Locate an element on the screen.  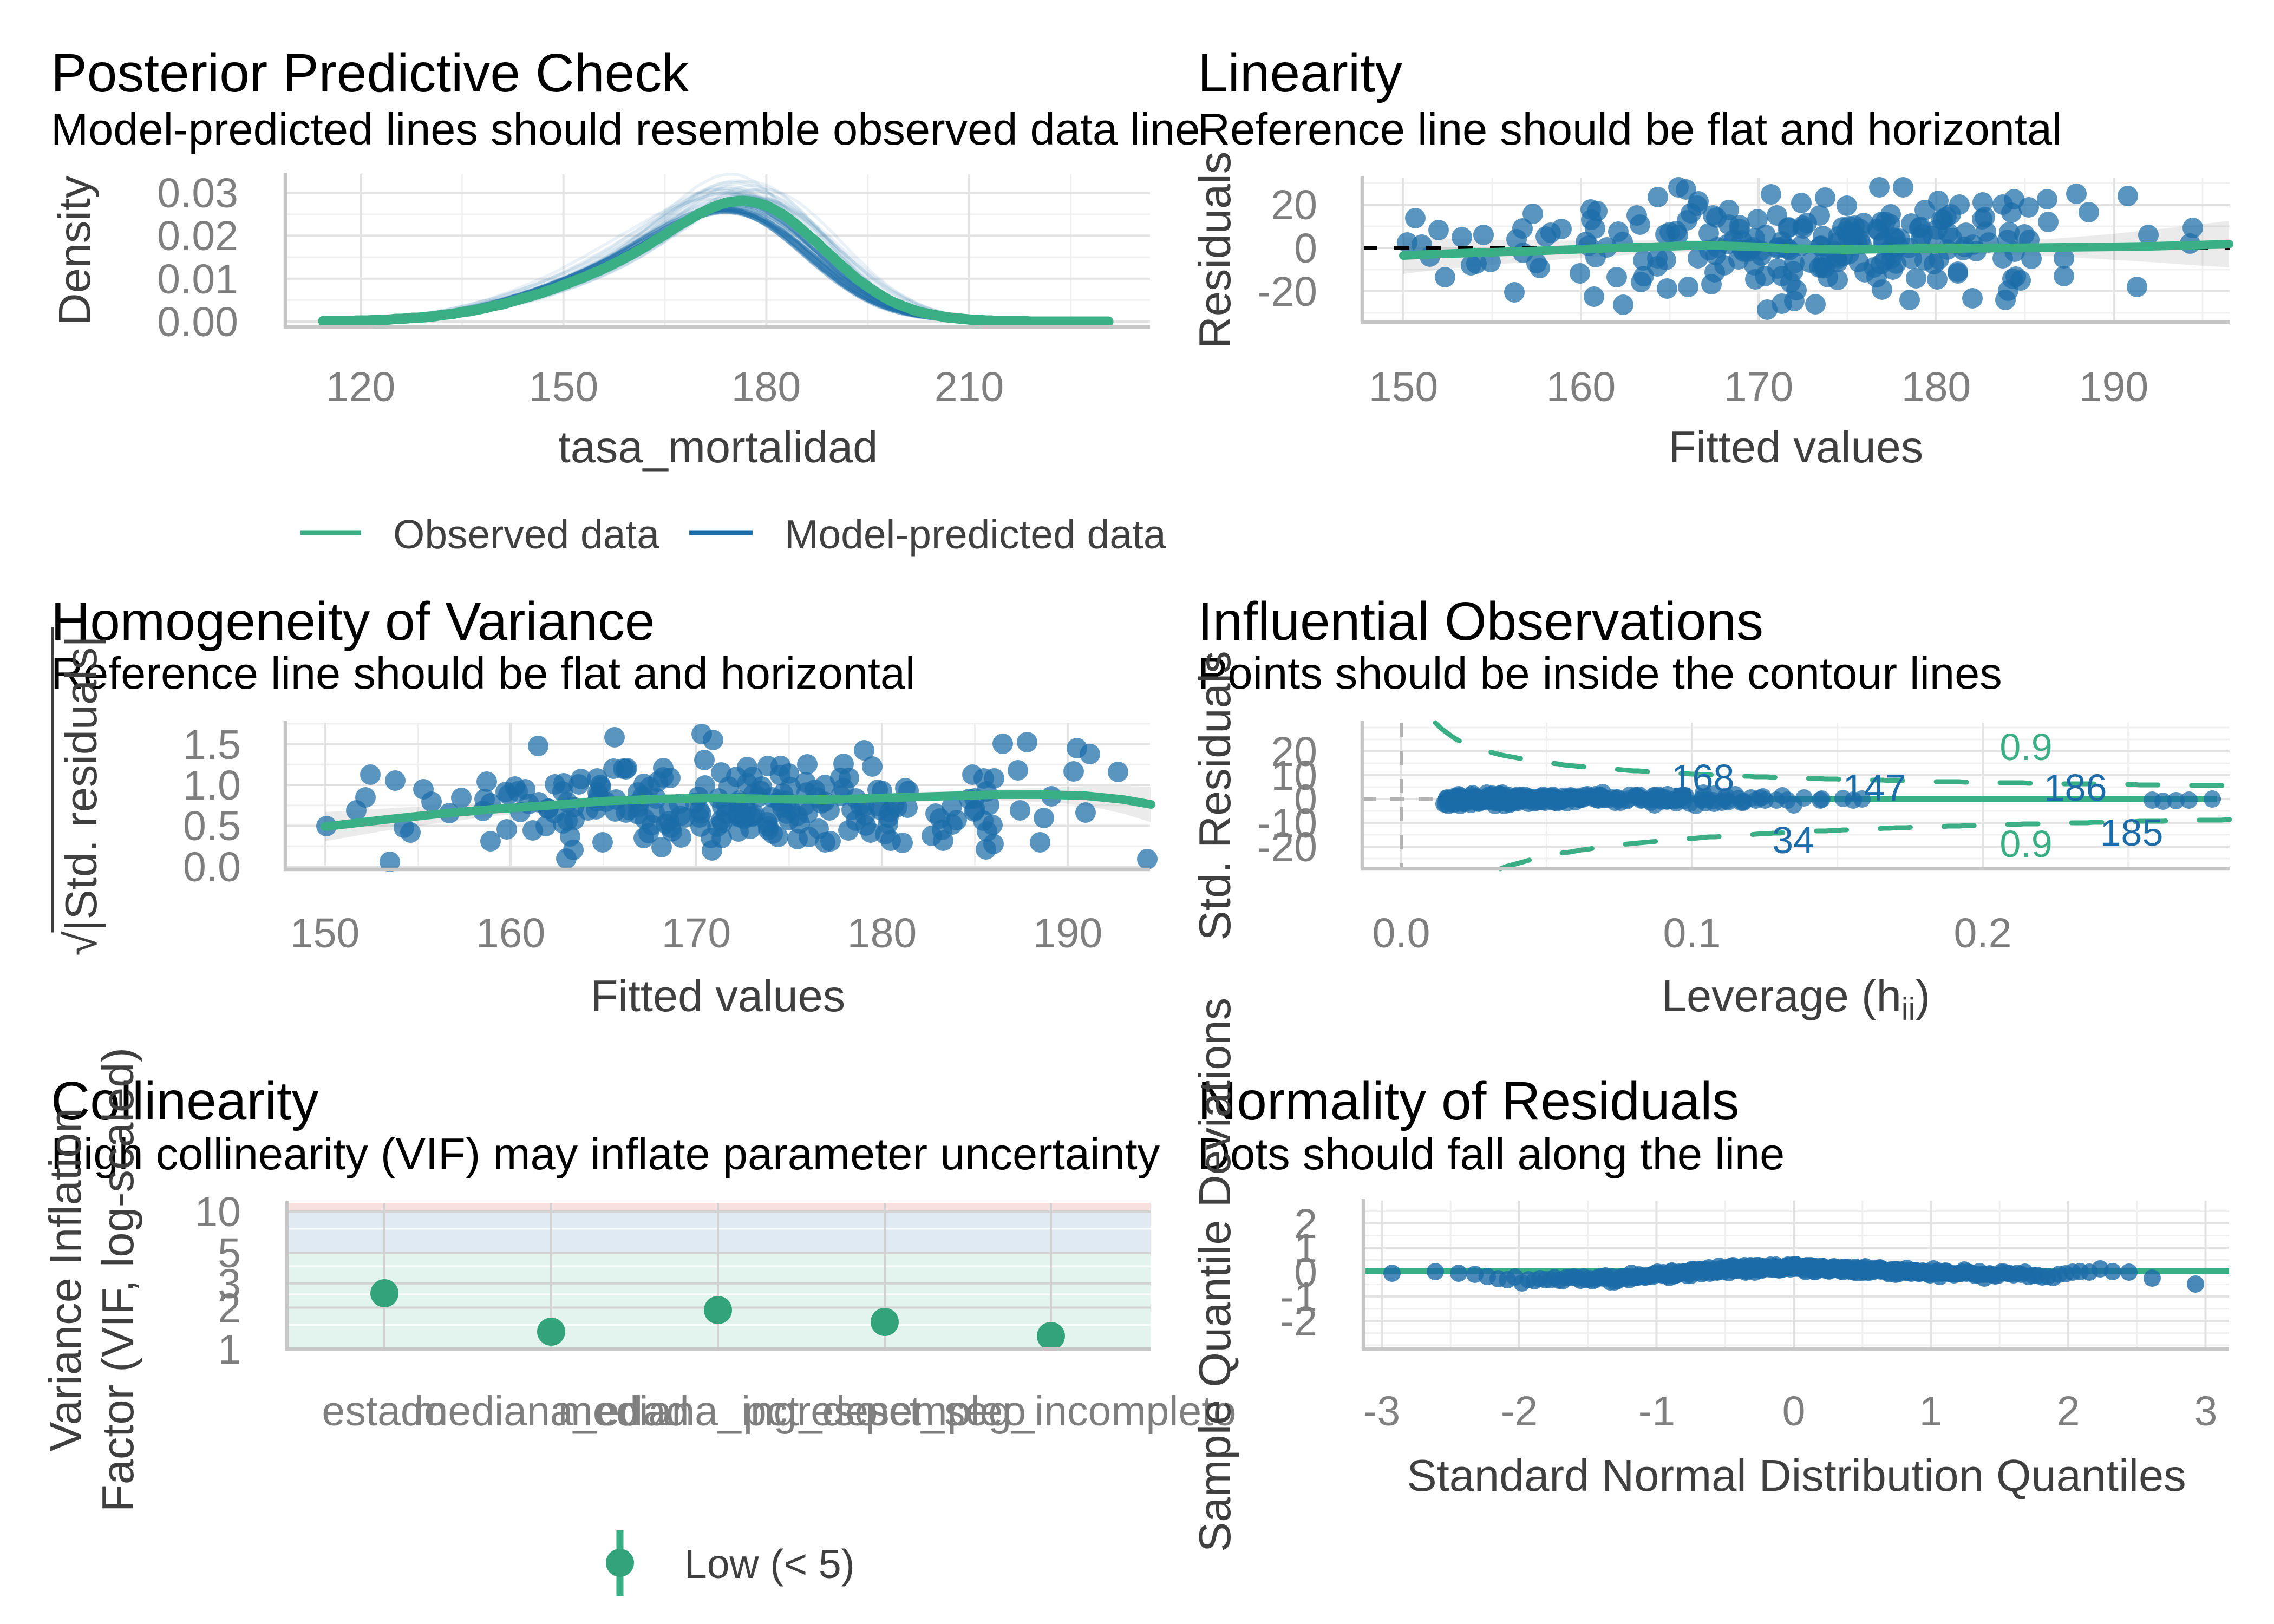
svg-text: Density is located at coordinates (75, 250).